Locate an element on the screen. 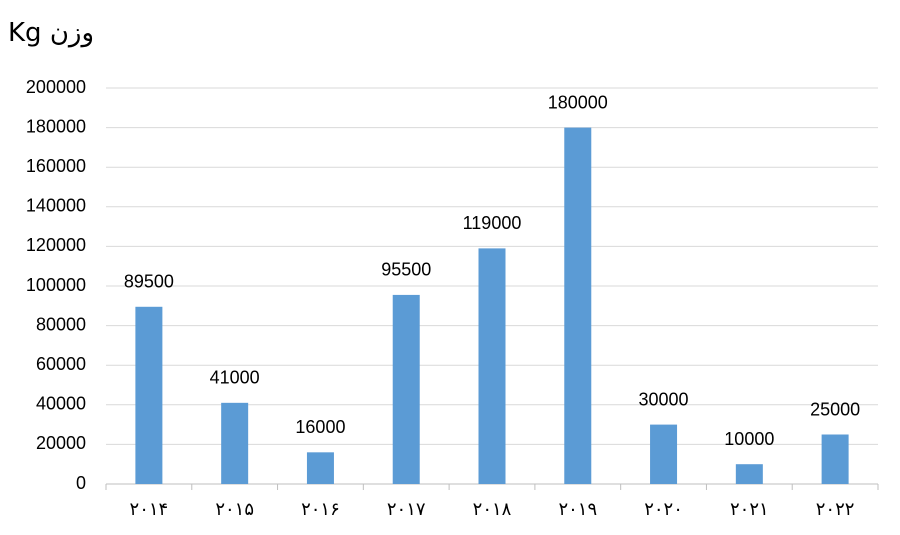 This screenshot has width=900, height=535. data-label: 119000 is located at coordinates (492, 223).